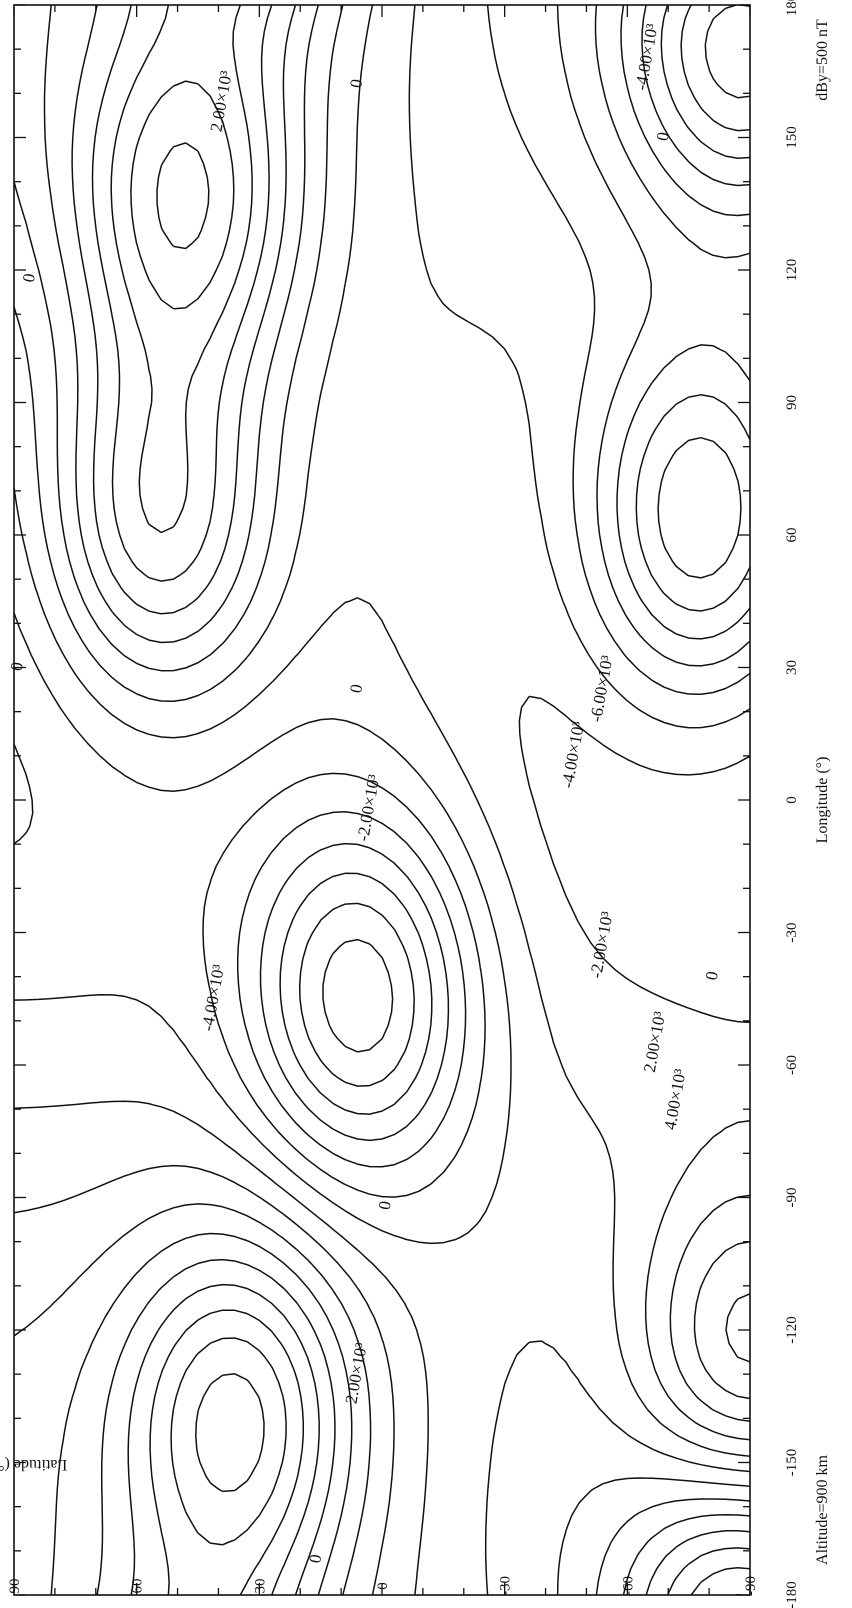 The width and height of the screenshot is (852, 1608). I want to click on latitude-tick-label: -60, so click(628, 1586).